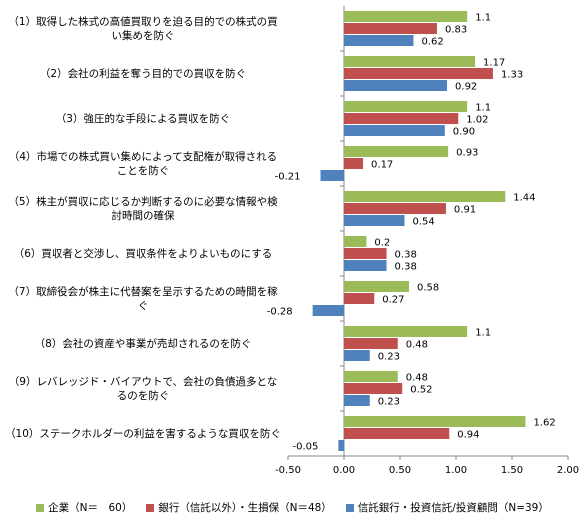 Image resolution: width=585 pixels, height=522 pixels. Describe the element at coordinates (400, 470) in the screenshot. I see `x-tick-label: 0.50` at that location.